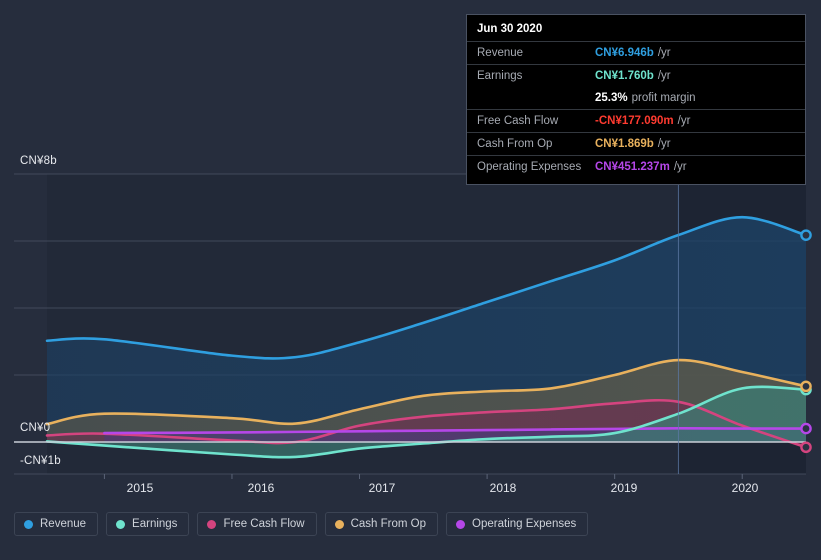 The image size is (821, 560). Describe the element at coordinates (426, 392) in the screenshot. I see `series-line-cash-from-op` at that location.